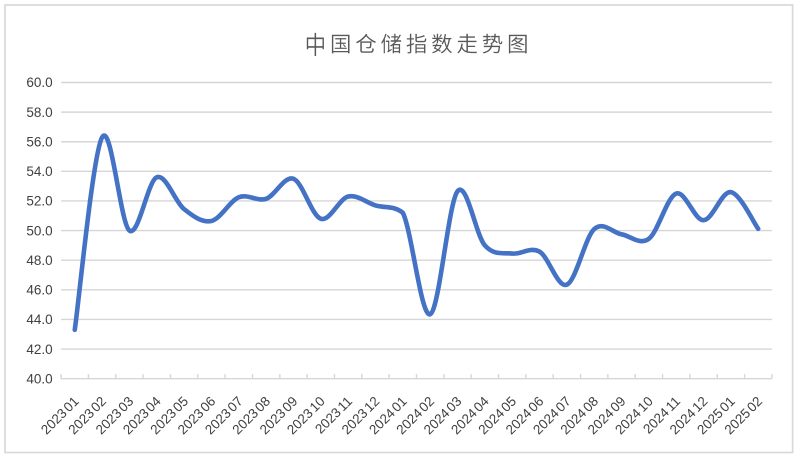  Describe the element at coordinates (39, 171) in the screenshot. I see `svg-text: 54.0` at that location.